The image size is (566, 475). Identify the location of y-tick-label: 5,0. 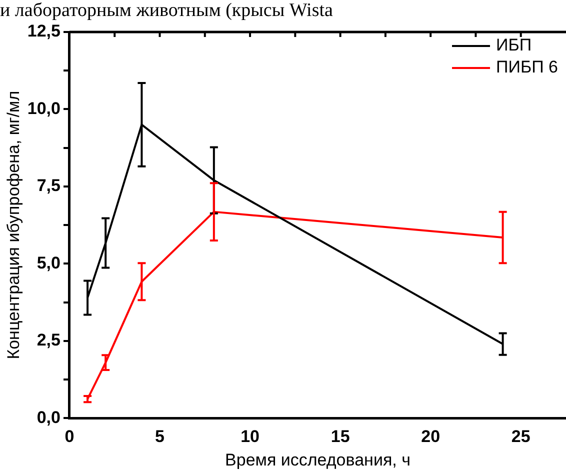
(48, 262).